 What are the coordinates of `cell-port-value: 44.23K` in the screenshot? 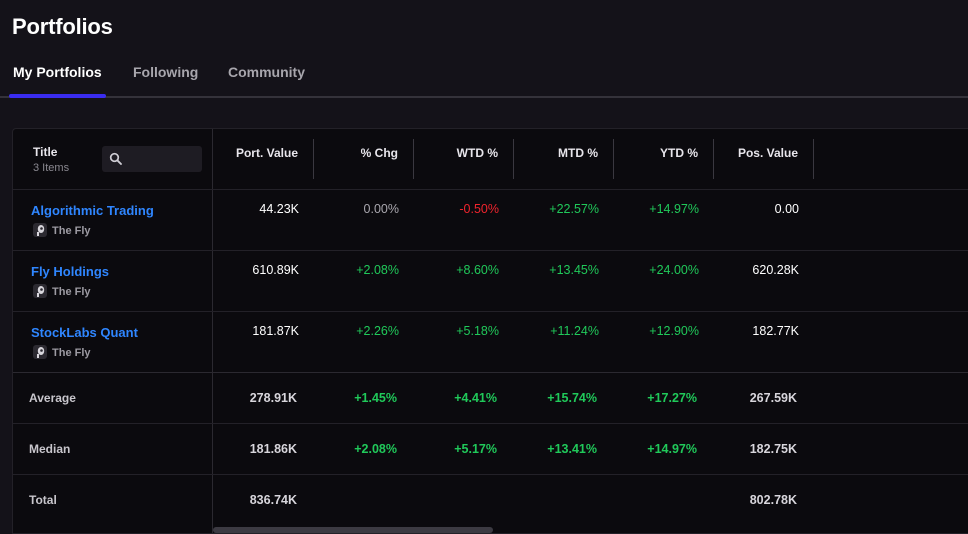 It's located at (279, 209).